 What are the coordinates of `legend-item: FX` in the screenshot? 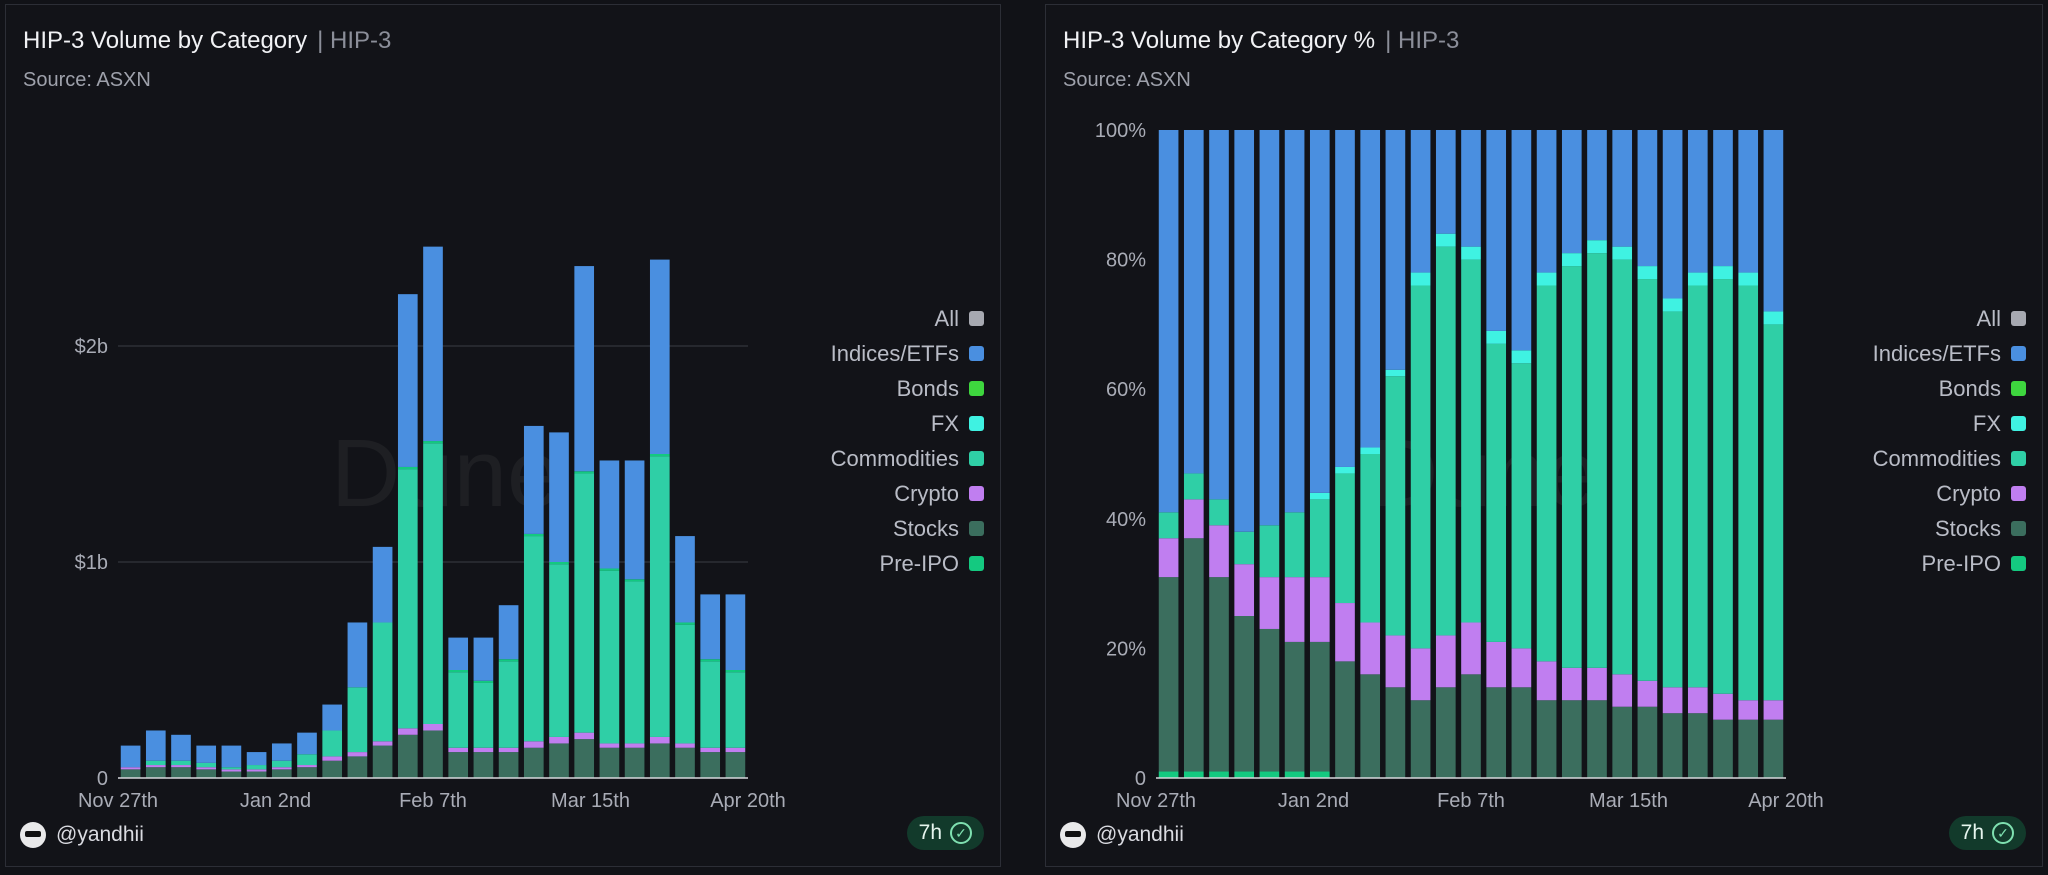 It's located at (1912, 423).